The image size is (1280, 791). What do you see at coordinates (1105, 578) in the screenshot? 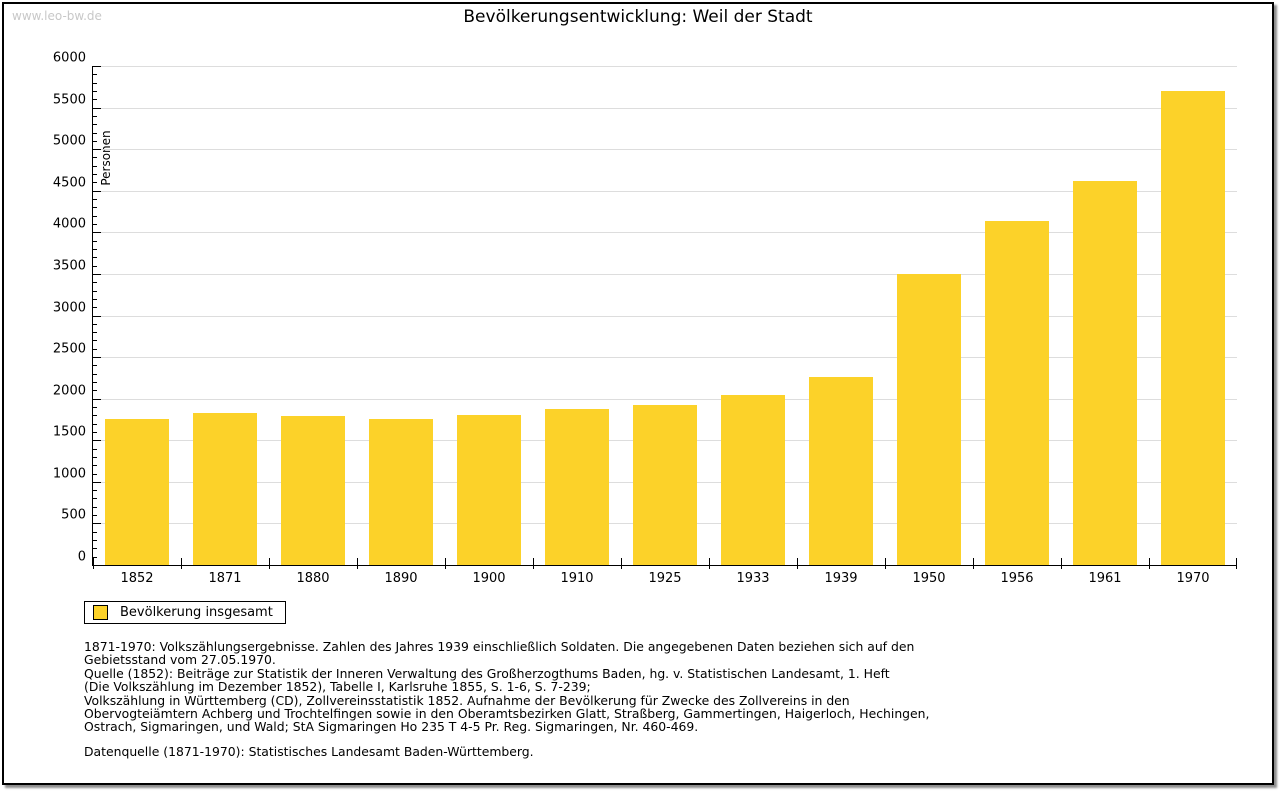
I see `x-axis-tick-label: 1961` at bounding box center [1105, 578].